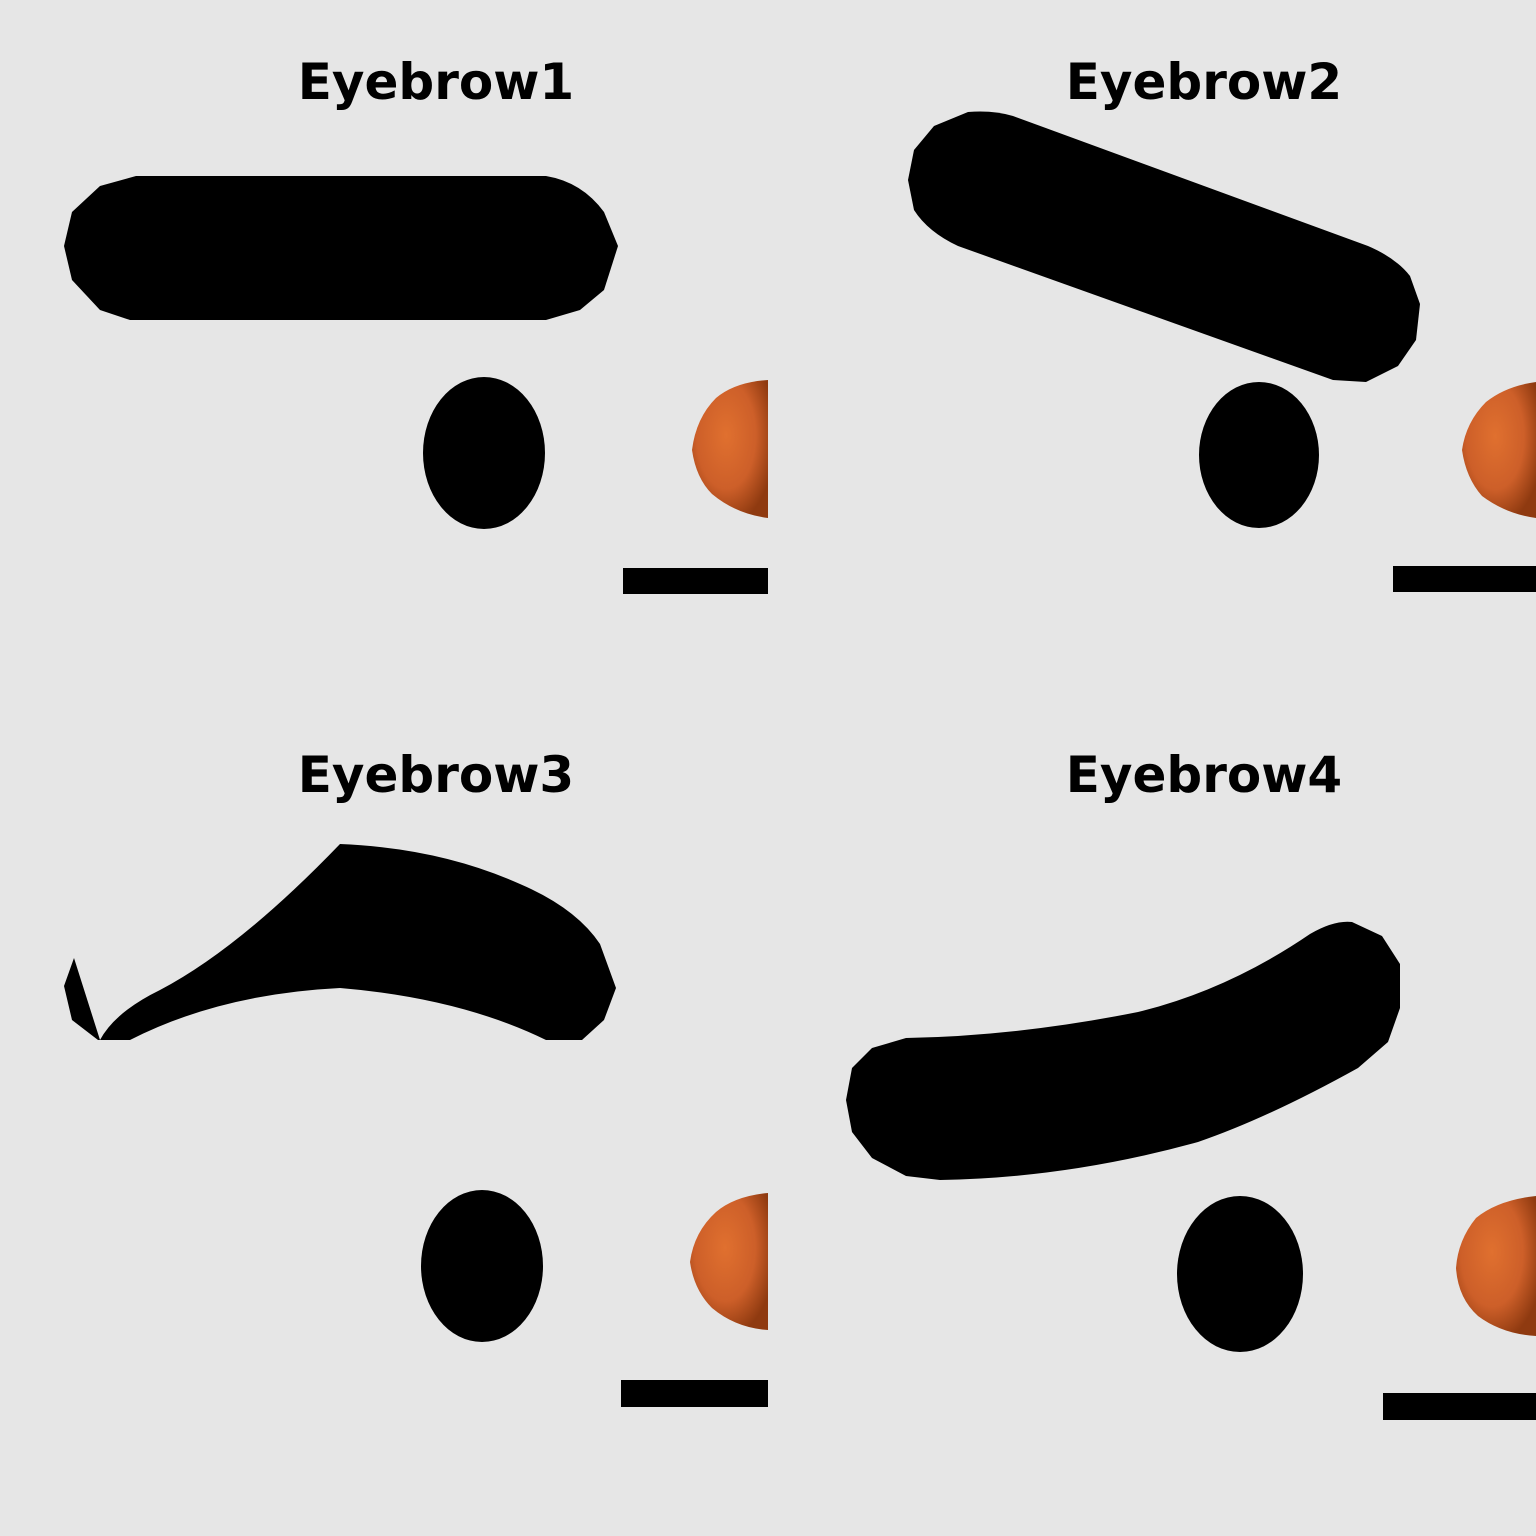 This screenshot has height=1536, width=1536. Describe the element at coordinates (436, 82) in the screenshot. I see `panel-title: Eyebrow1` at that location.